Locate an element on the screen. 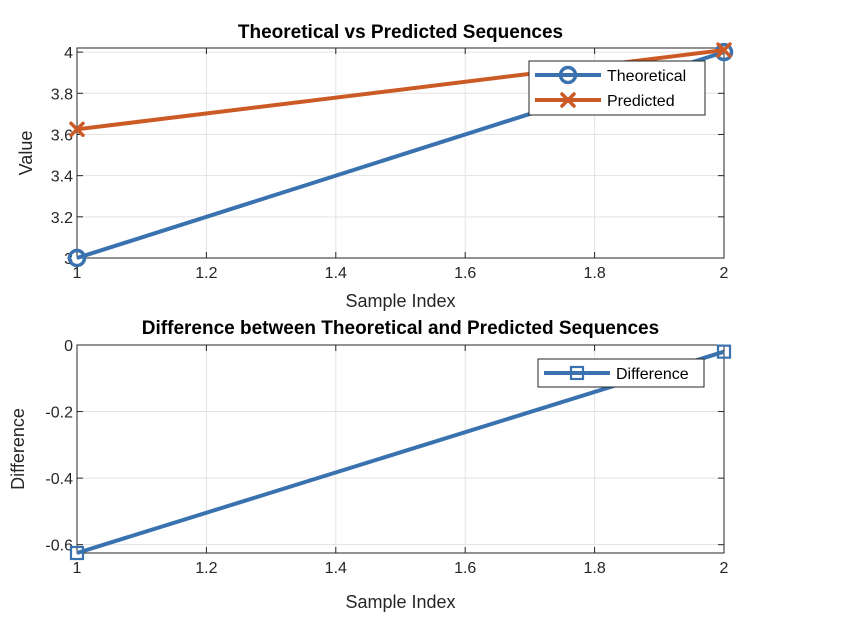 The image size is (864, 626). legend-label: Theoretical is located at coordinates (646, 76).